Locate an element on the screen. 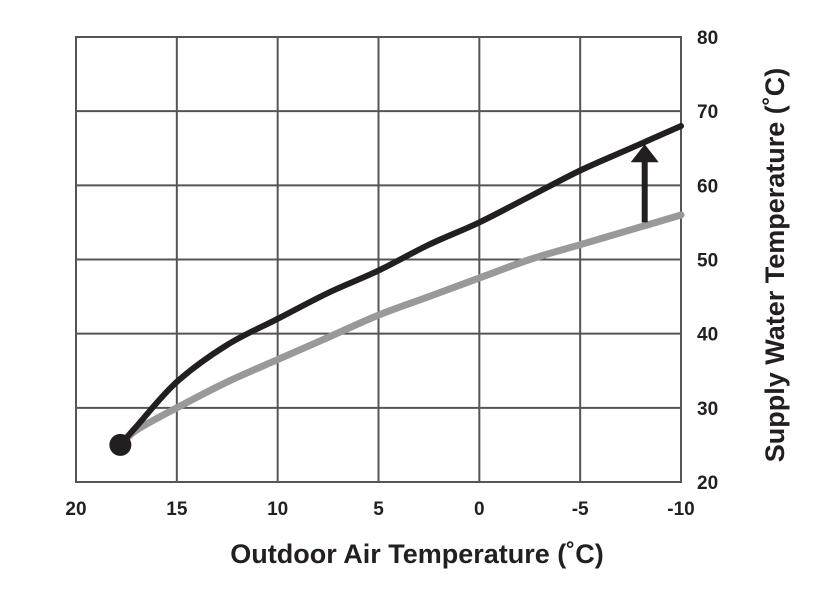 The height and width of the screenshot is (598, 814). y-tick-label: 60 is located at coordinates (707, 186).